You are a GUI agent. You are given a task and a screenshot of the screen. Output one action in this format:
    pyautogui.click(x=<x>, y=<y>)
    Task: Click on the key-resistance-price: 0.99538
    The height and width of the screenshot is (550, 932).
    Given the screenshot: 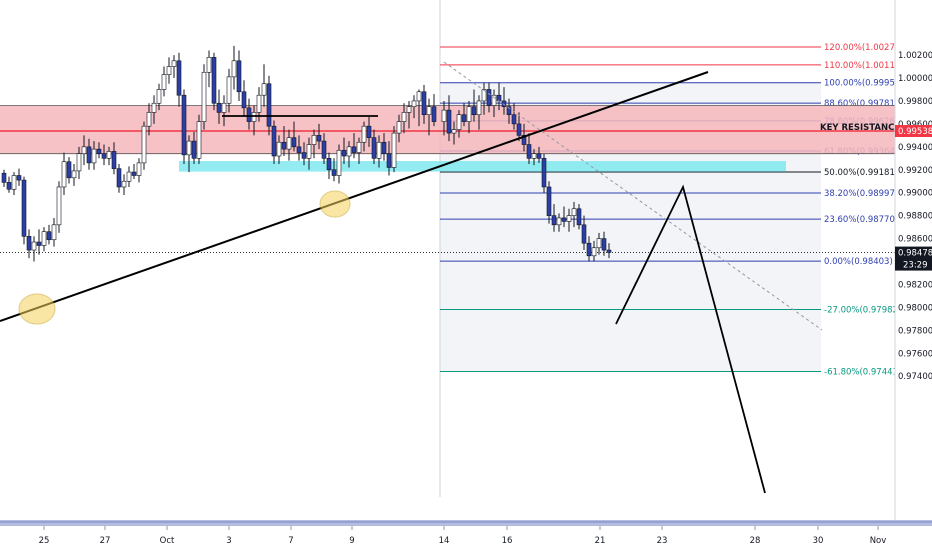 What is the action you would take?
    pyautogui.click(x=915, y=132)
    